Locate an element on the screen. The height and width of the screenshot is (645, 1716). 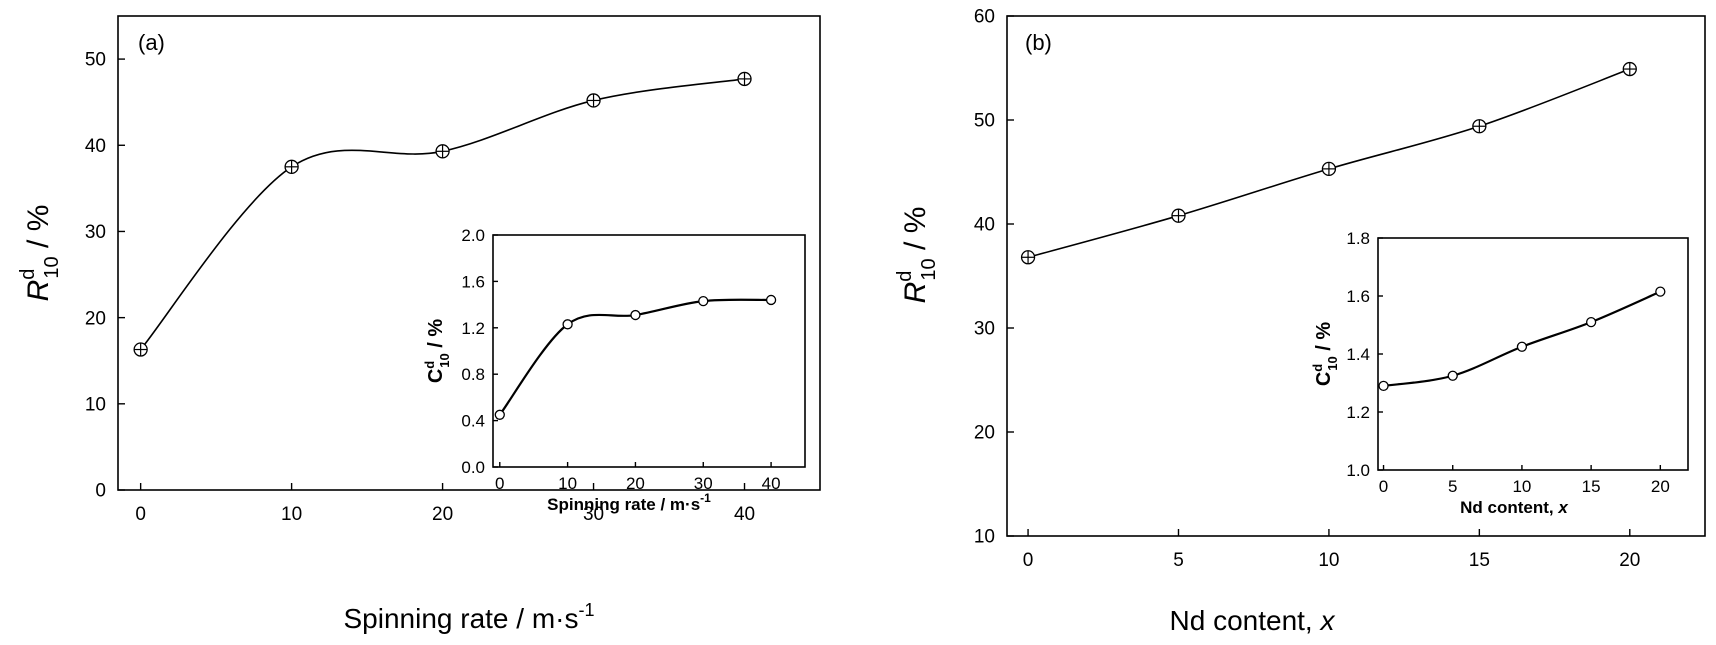
panel-b-inset-y-axis-label: Cd10 / % is located at coordinates (1325, 354).